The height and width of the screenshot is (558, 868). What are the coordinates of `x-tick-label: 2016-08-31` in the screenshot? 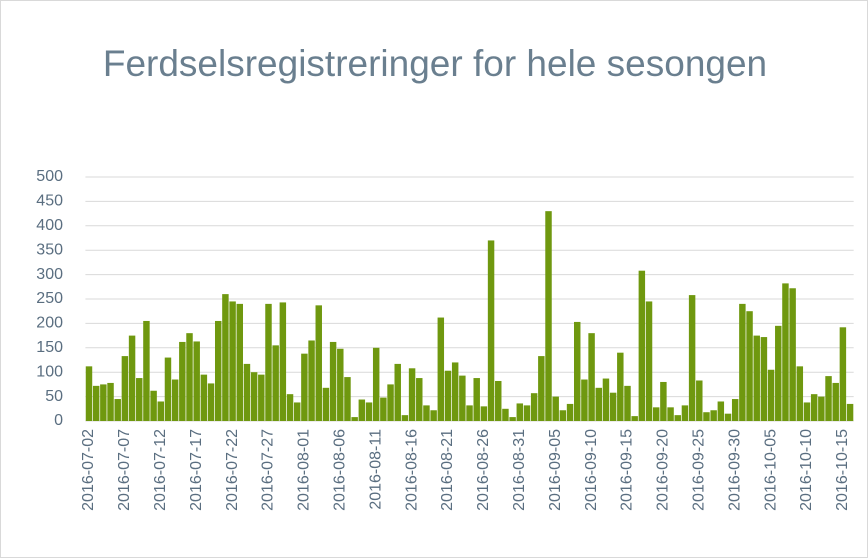 It's located at (519, 470).